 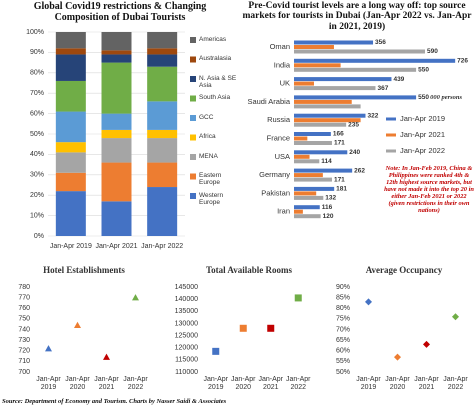 I want to click on legend-label: GCC, so click(x=206, y=117).